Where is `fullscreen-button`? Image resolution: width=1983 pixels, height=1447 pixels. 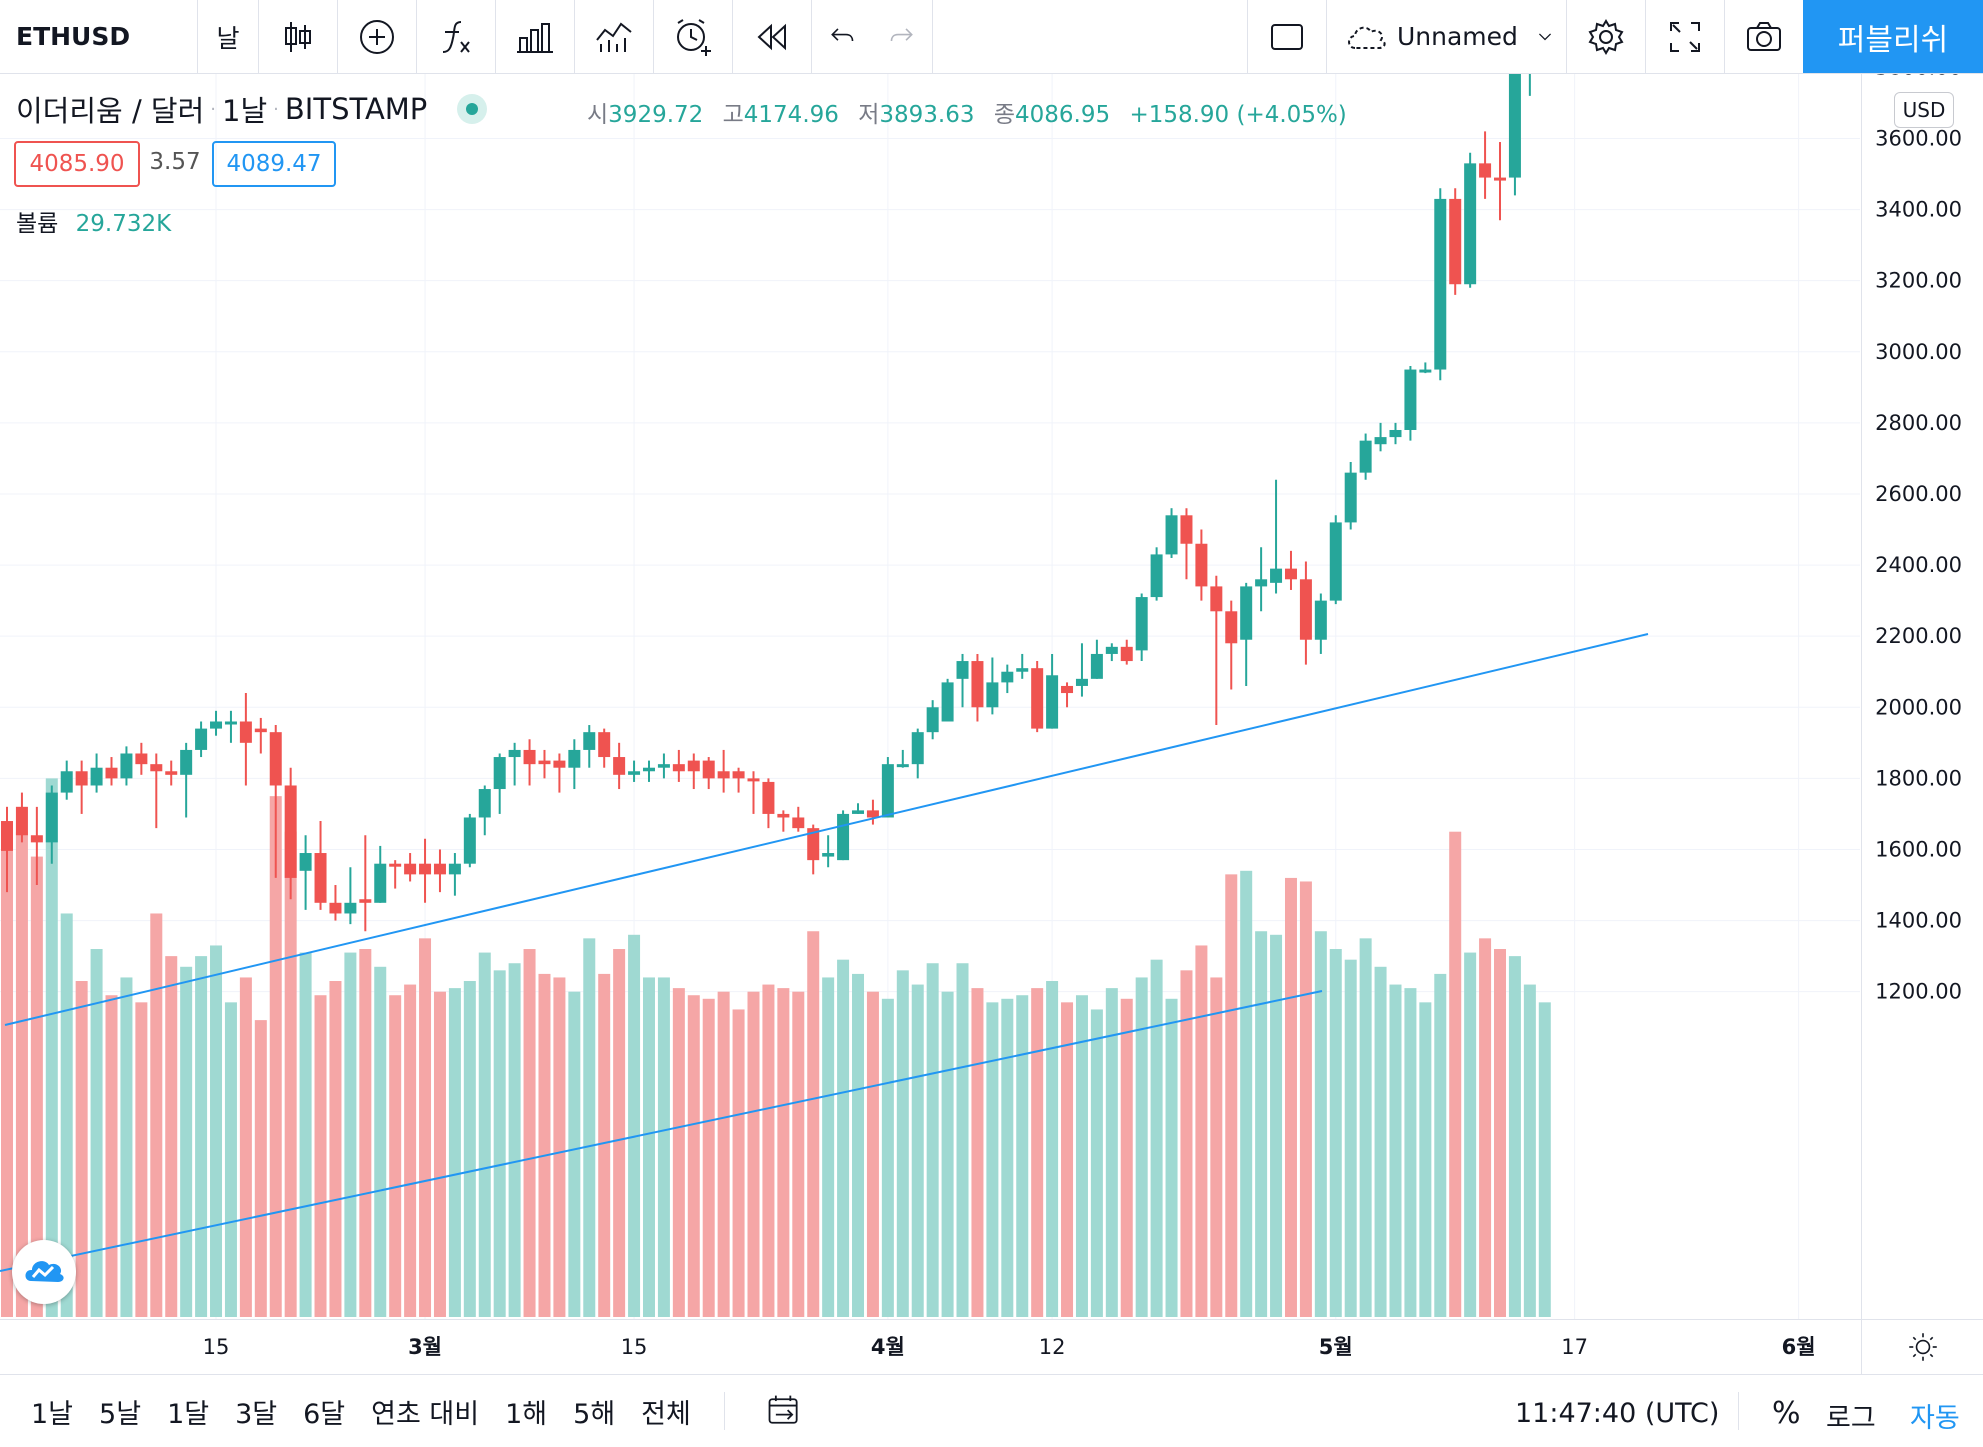
fullscreen-button is located at coordinates (1685, 36).